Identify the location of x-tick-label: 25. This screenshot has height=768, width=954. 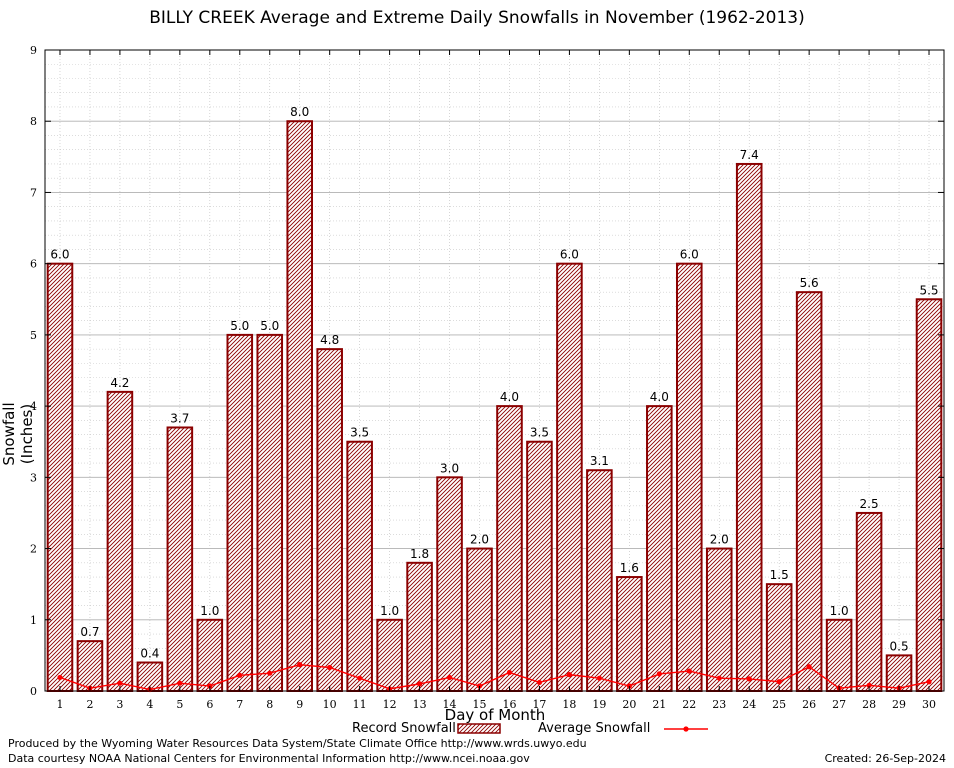
(779, 704).